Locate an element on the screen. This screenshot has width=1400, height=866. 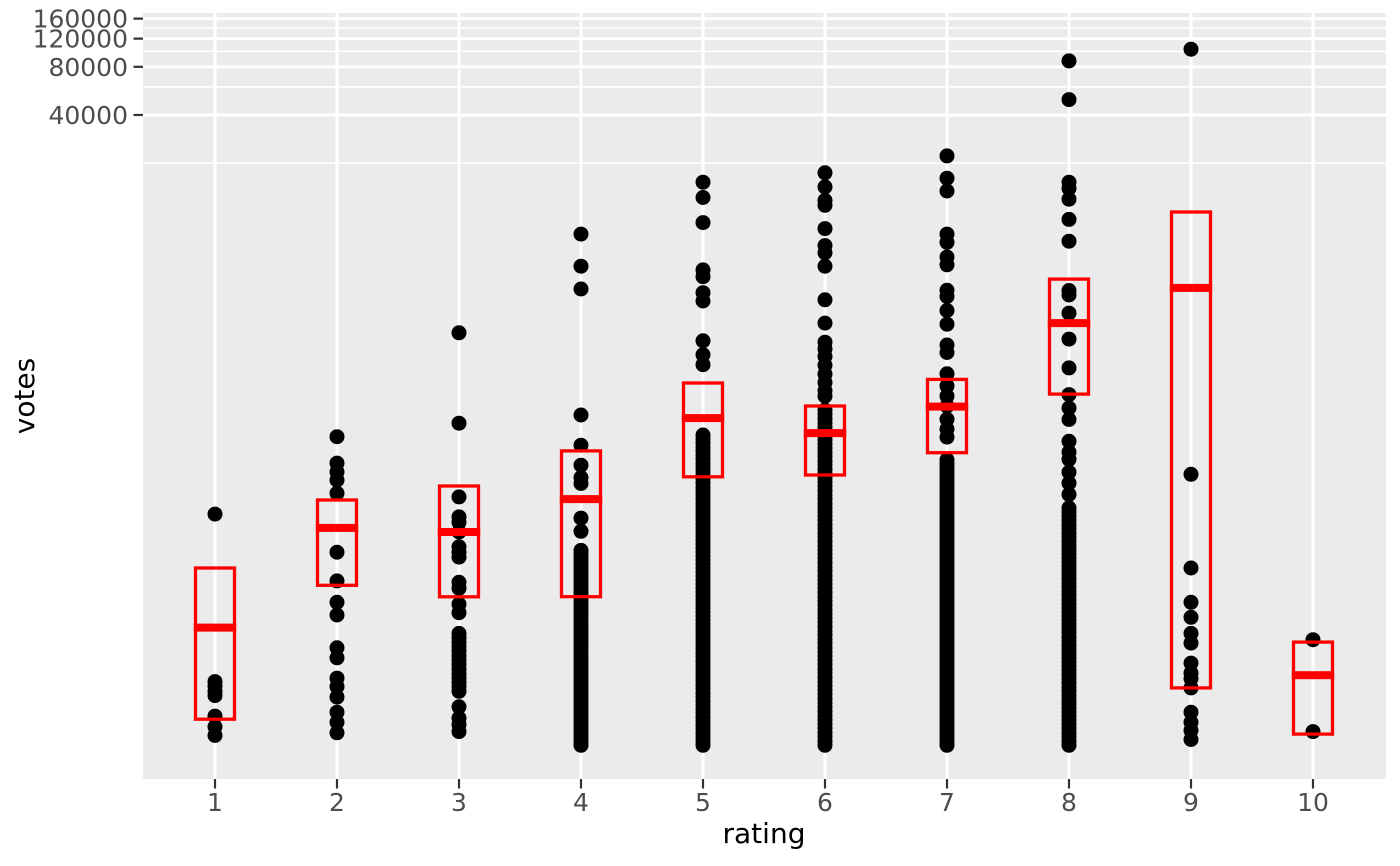
x-tick-label: 4 is located at coordinates (581, 802).